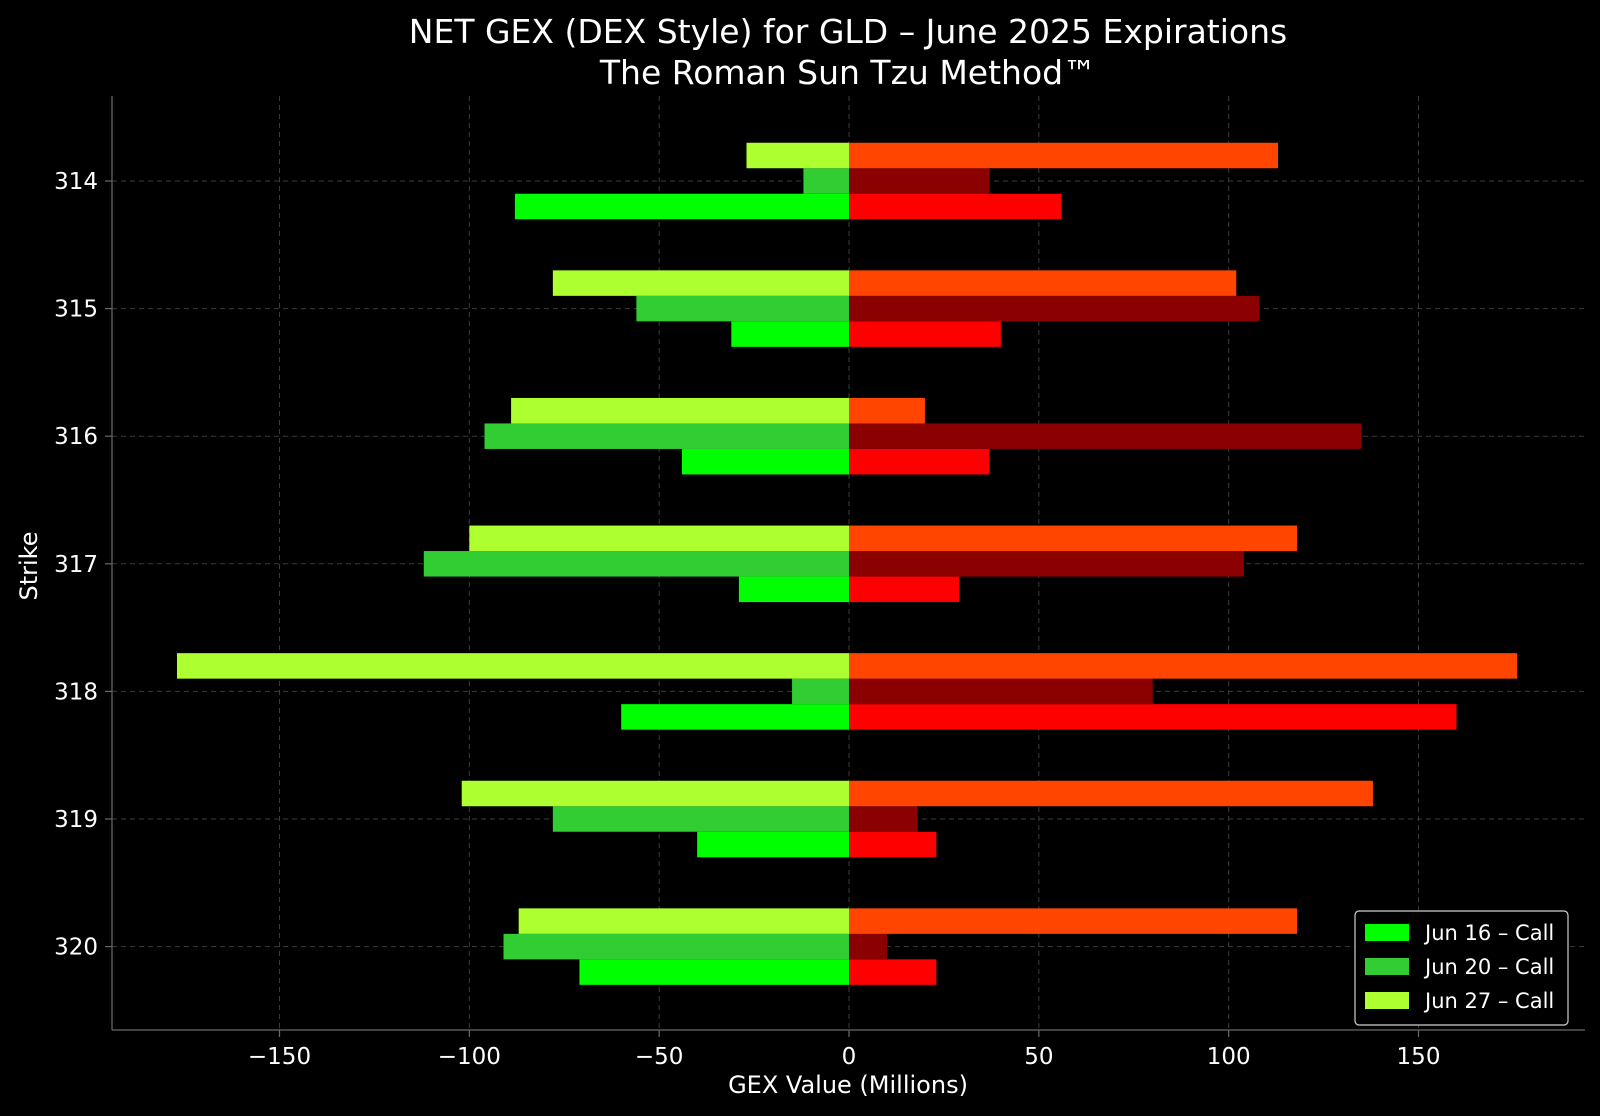 Image resolution: width=1600 pixels, height=1116 pixels. I want to click on y-axis-label: Strike, so click(29, 566).